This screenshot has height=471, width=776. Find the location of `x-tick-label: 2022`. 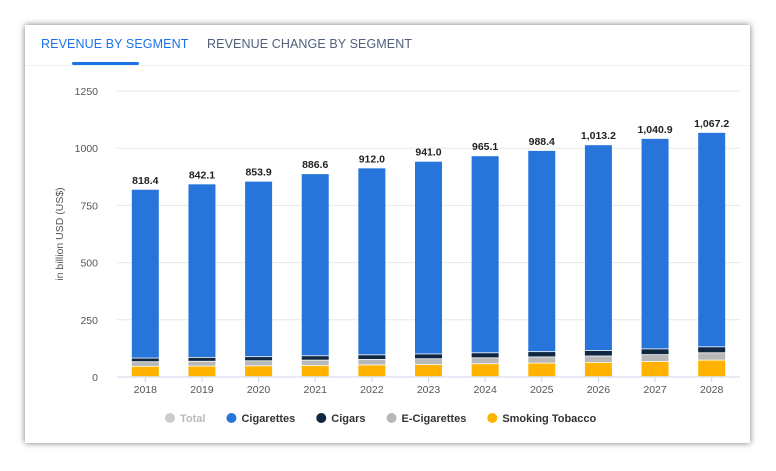

x-tick-label: 2022 is located at coordinates (372, 390).